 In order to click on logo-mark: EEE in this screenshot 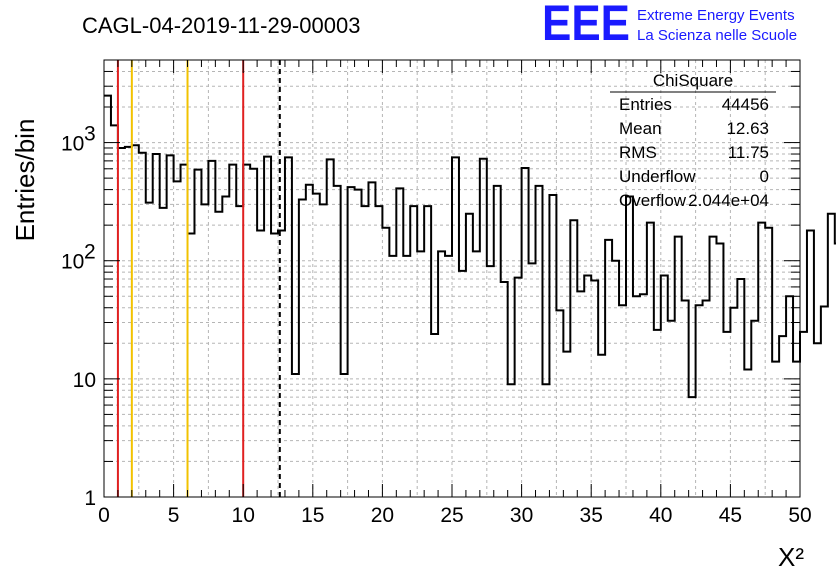, I will do `click(586, 25)`.